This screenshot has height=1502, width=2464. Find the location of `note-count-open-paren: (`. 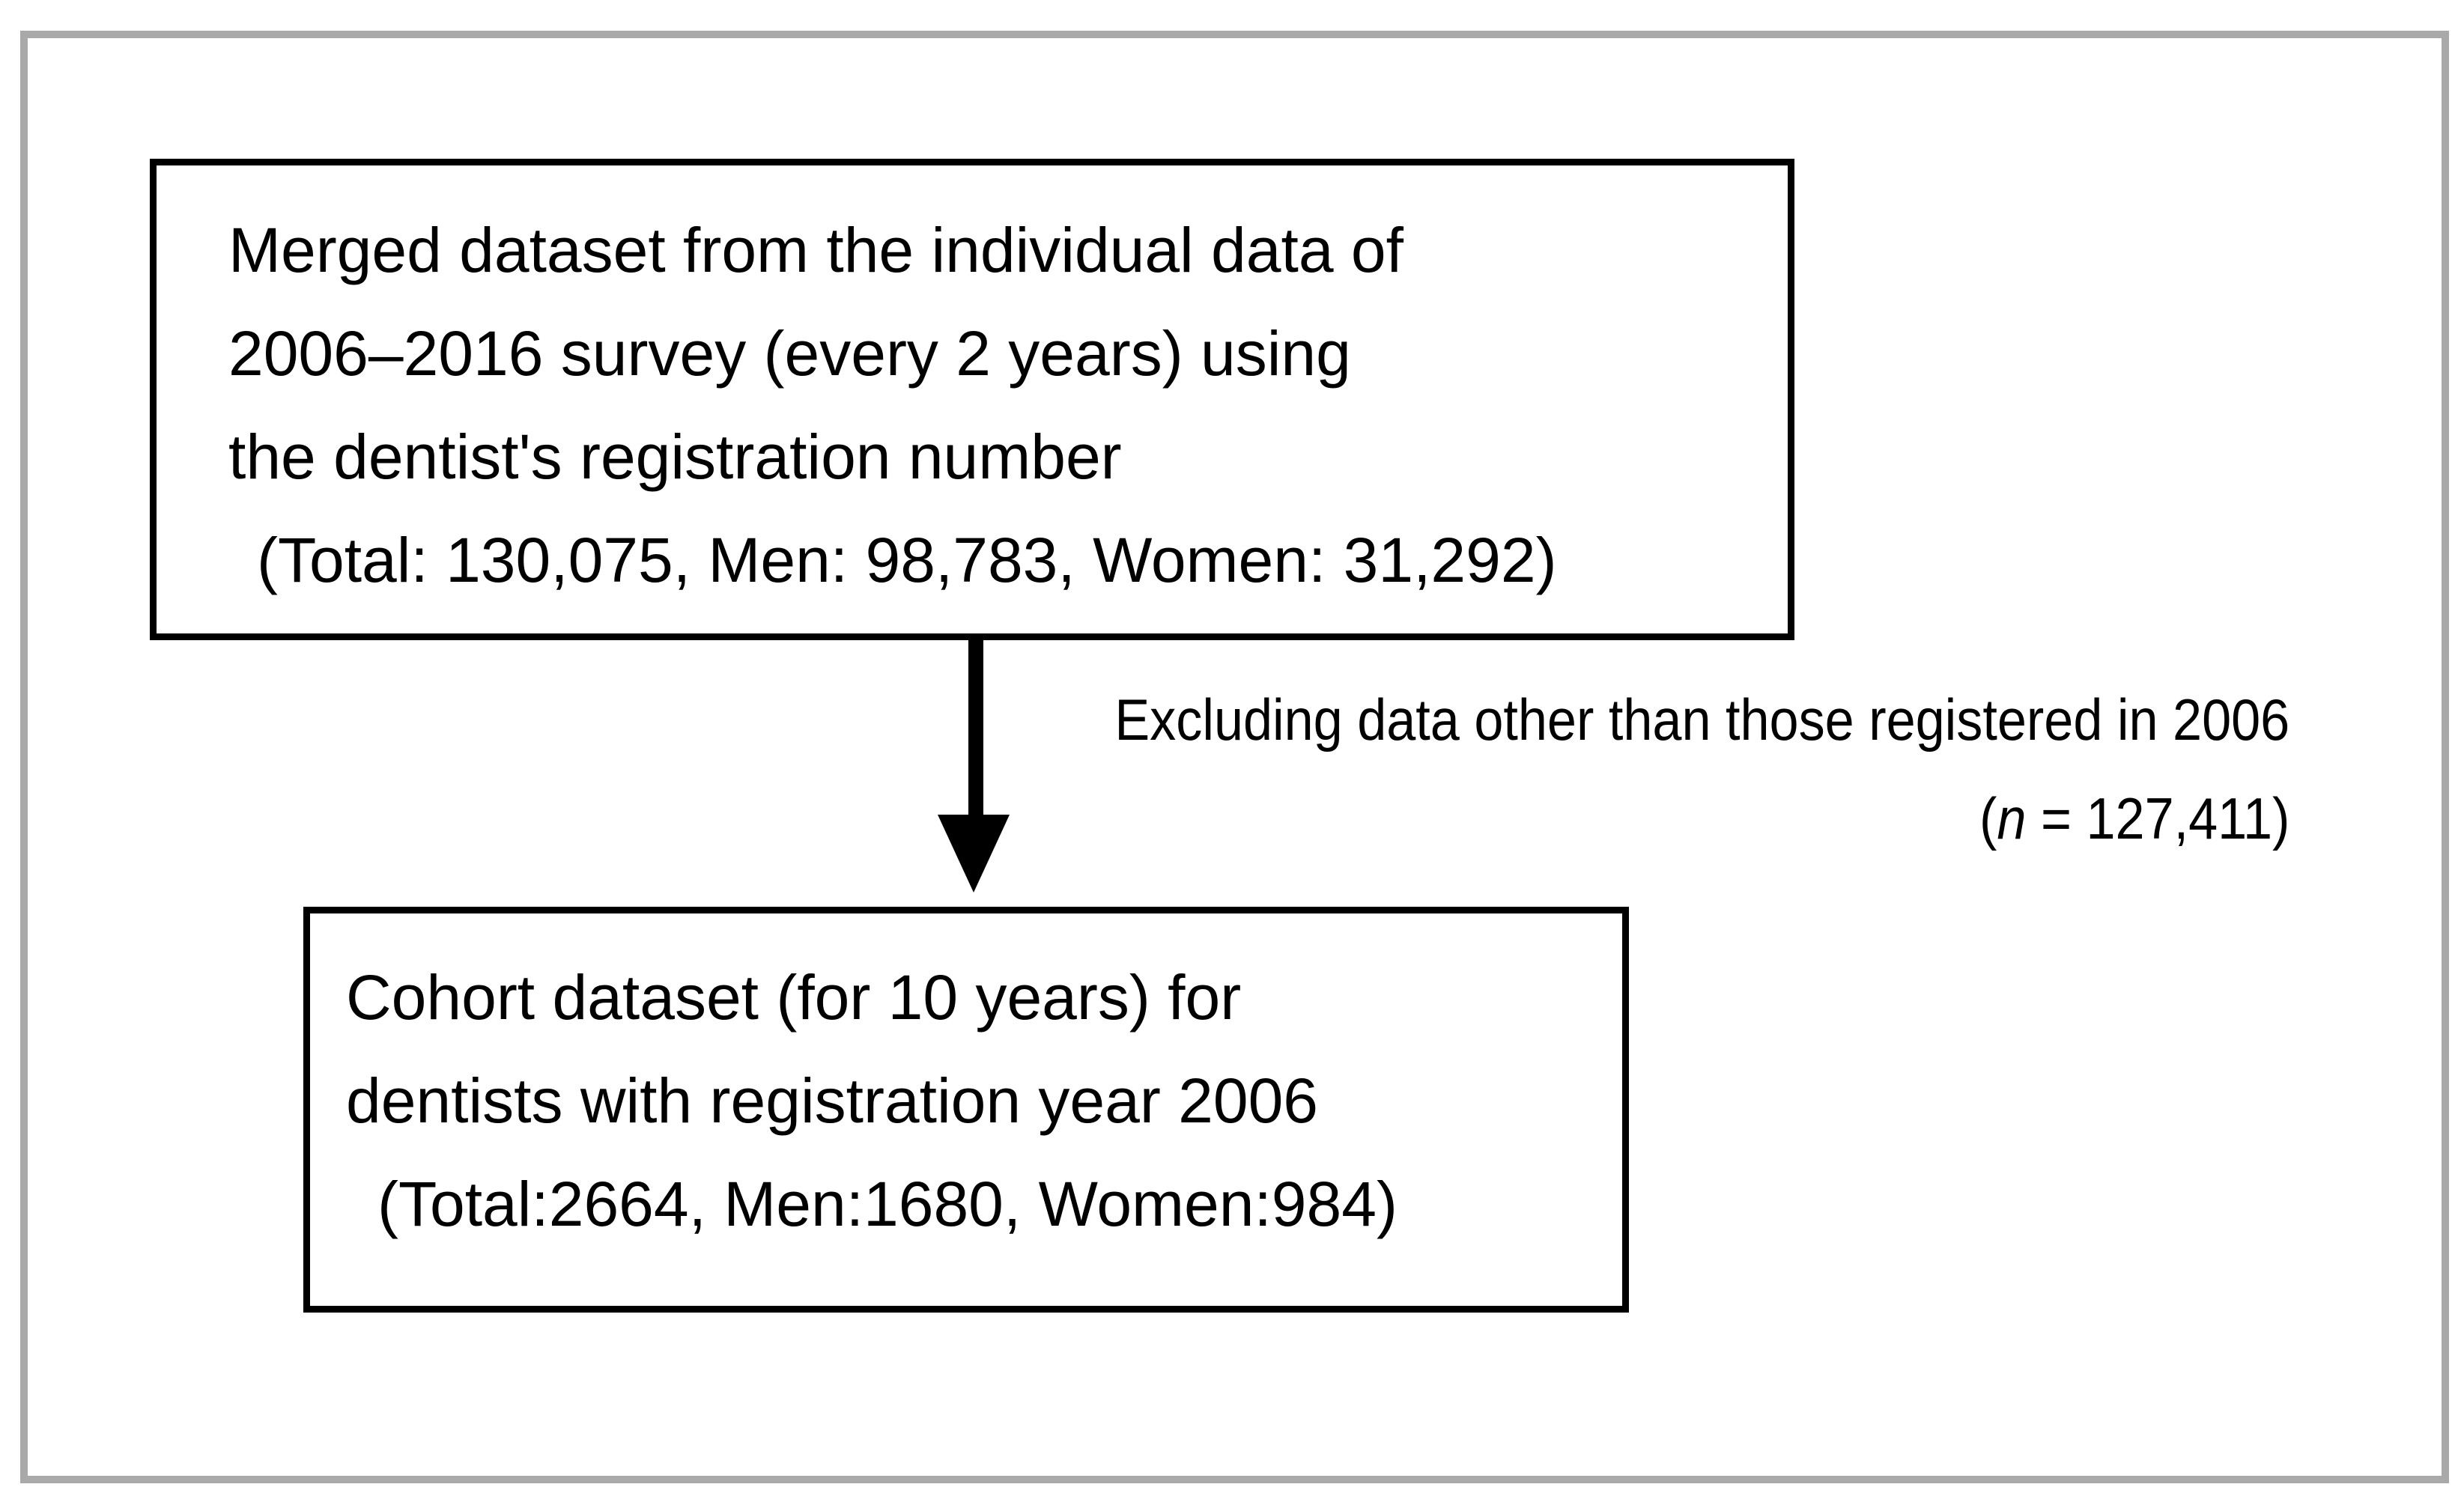

note-count-open-paren: ( is located at coordinates (1988, 818).